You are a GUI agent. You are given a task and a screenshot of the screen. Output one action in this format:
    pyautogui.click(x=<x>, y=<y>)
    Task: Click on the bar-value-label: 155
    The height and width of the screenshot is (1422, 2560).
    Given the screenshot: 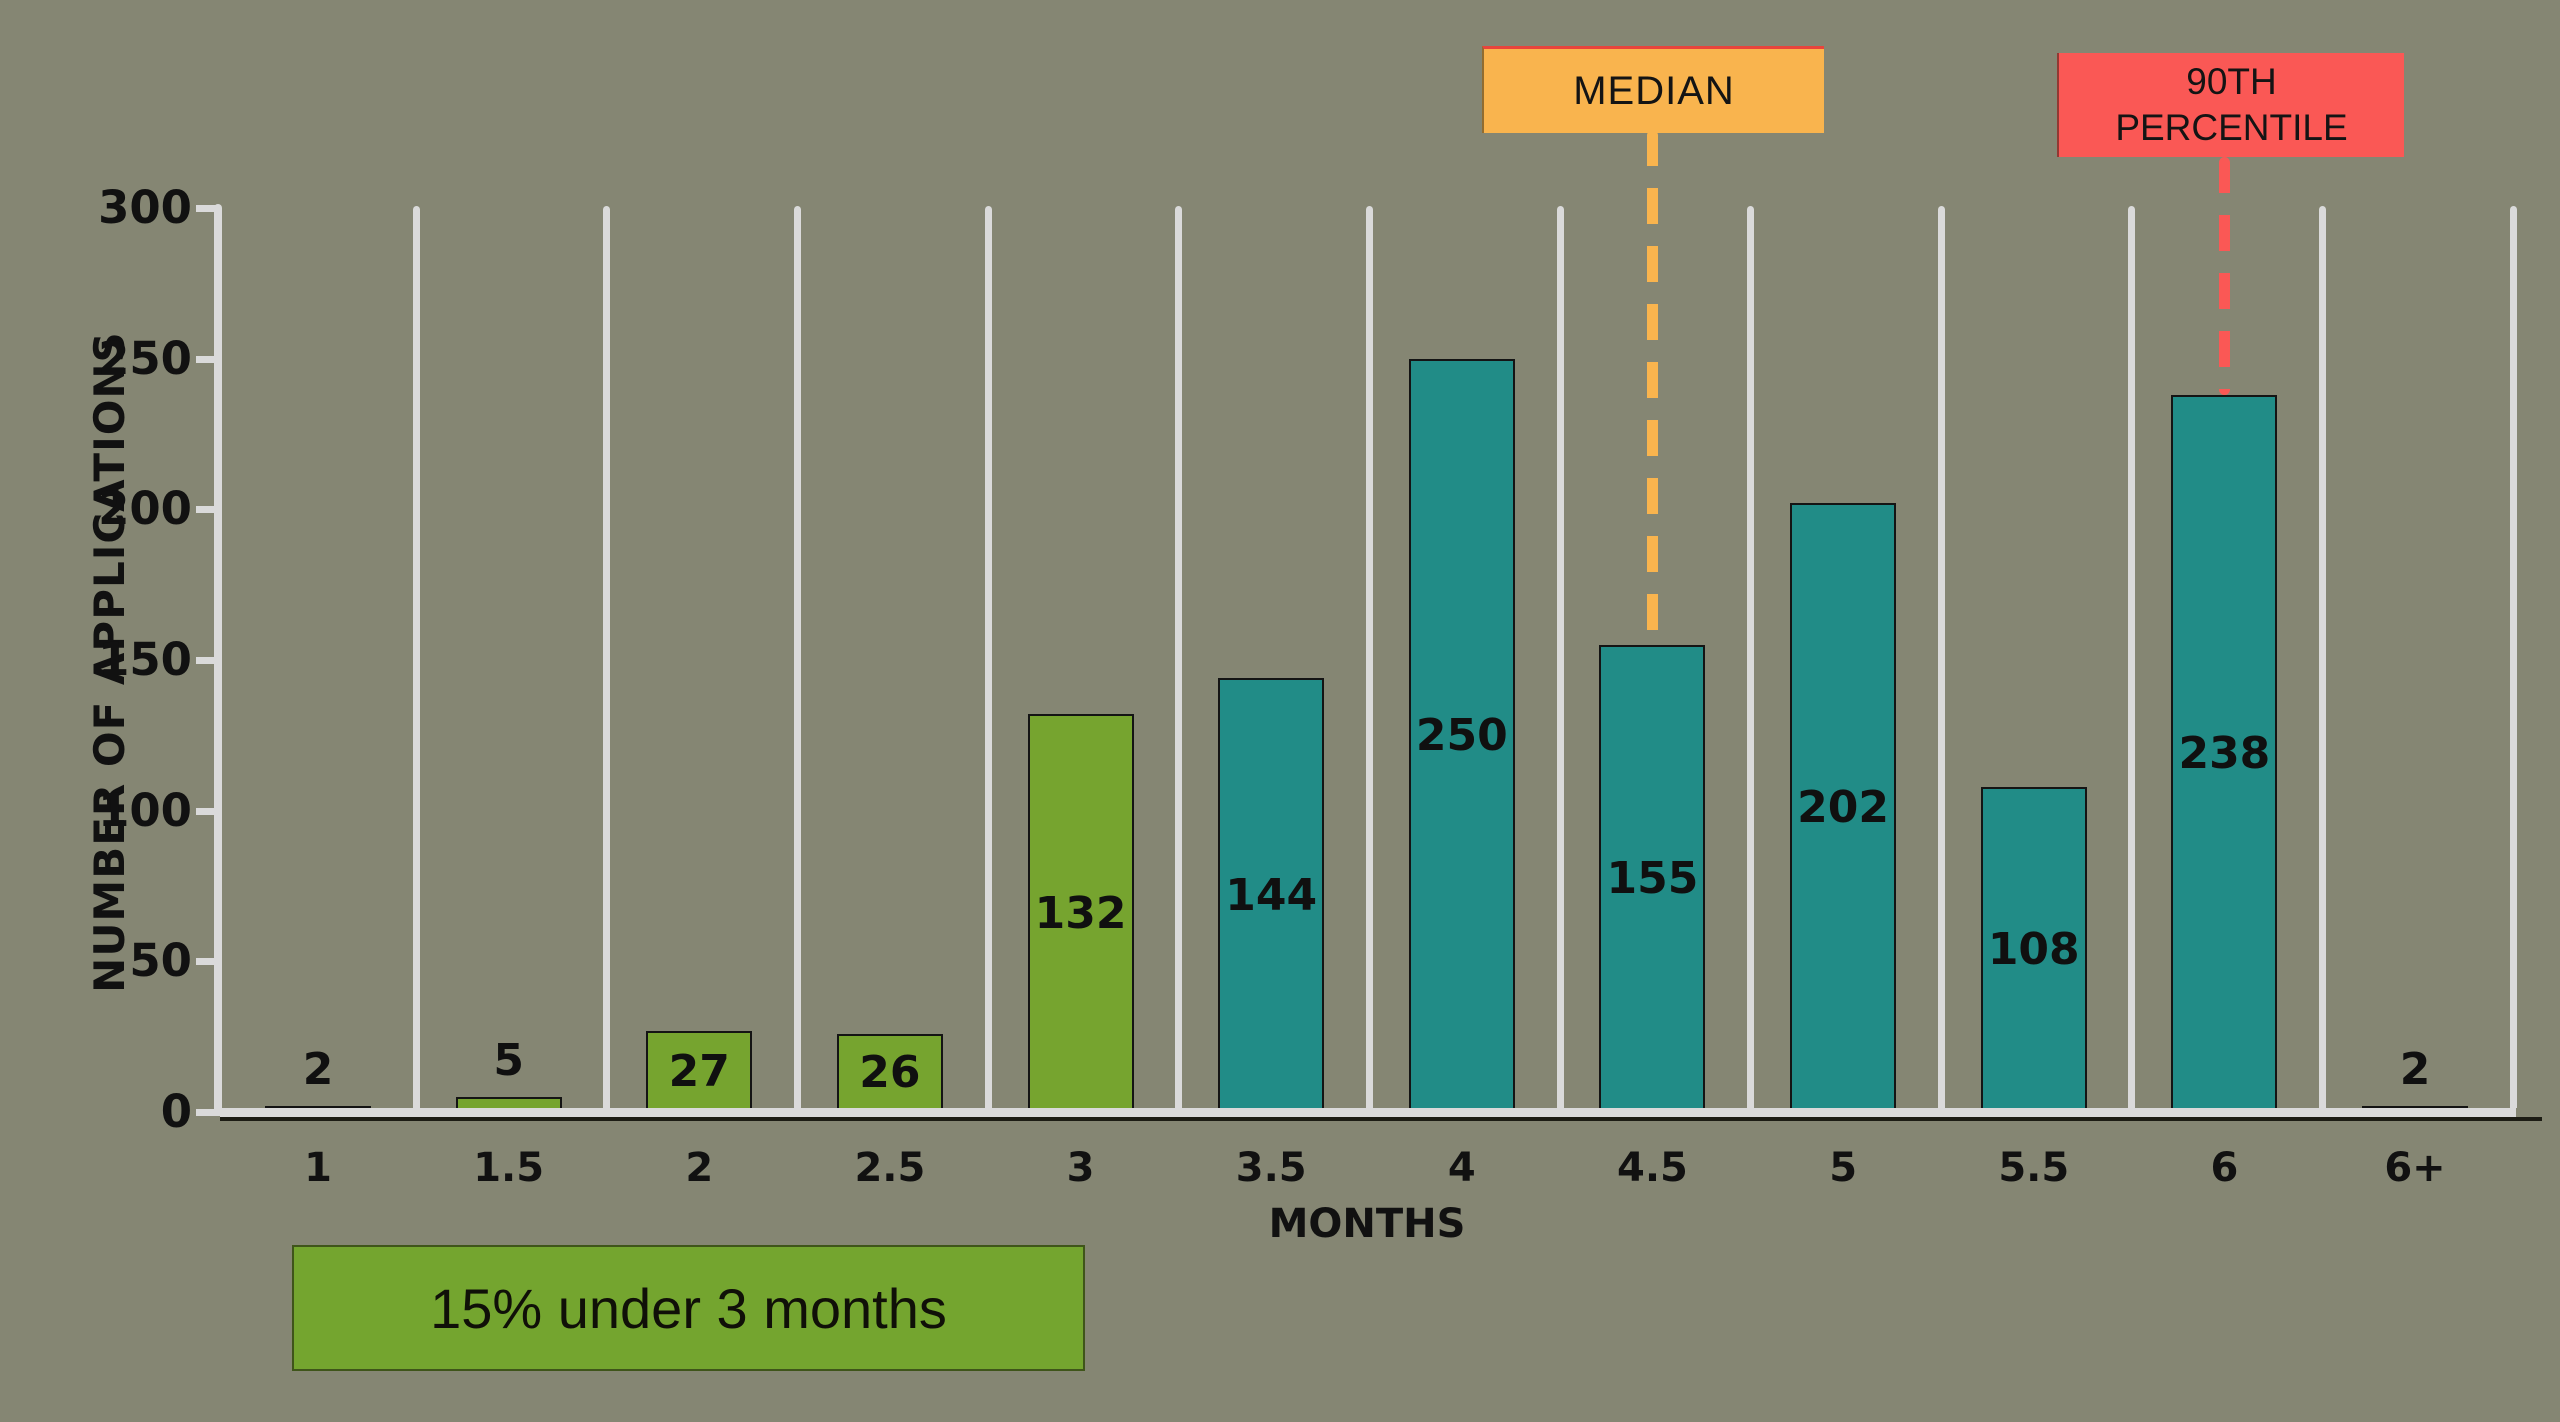 What is the action you would take?
    pyautogui.click(x=1652, y=878)
    